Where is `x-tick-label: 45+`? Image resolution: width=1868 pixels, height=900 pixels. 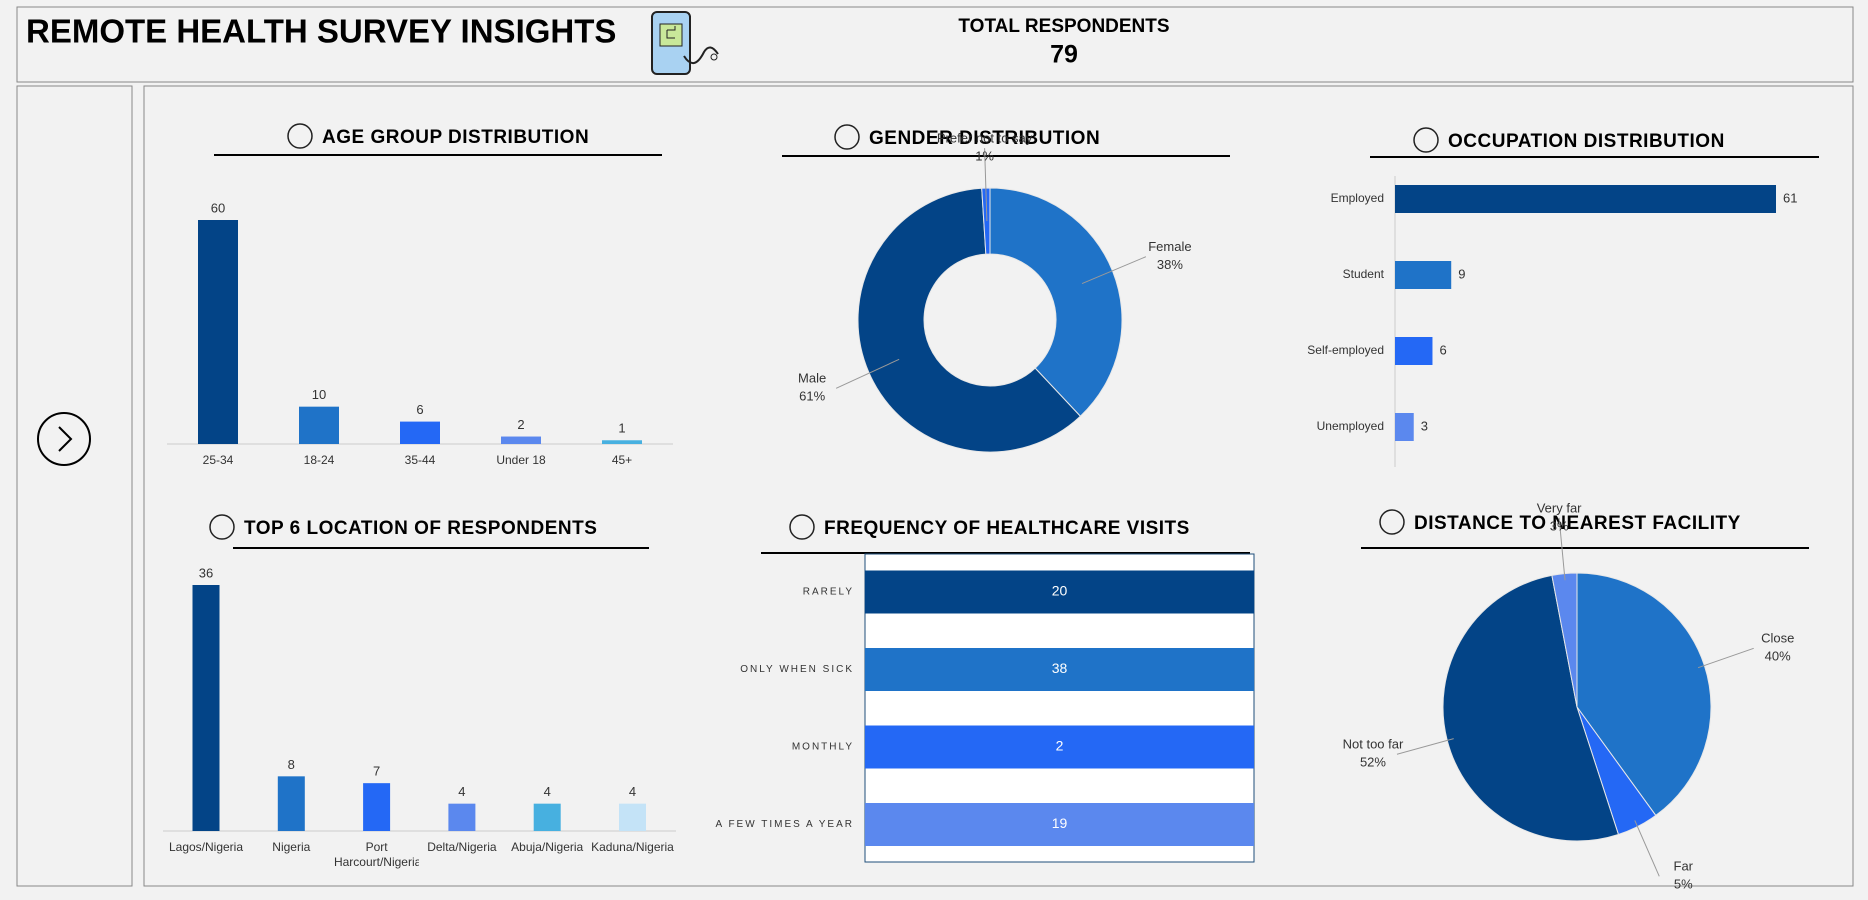 x-tick-label: 45+ is located at coordinates (622, 460).